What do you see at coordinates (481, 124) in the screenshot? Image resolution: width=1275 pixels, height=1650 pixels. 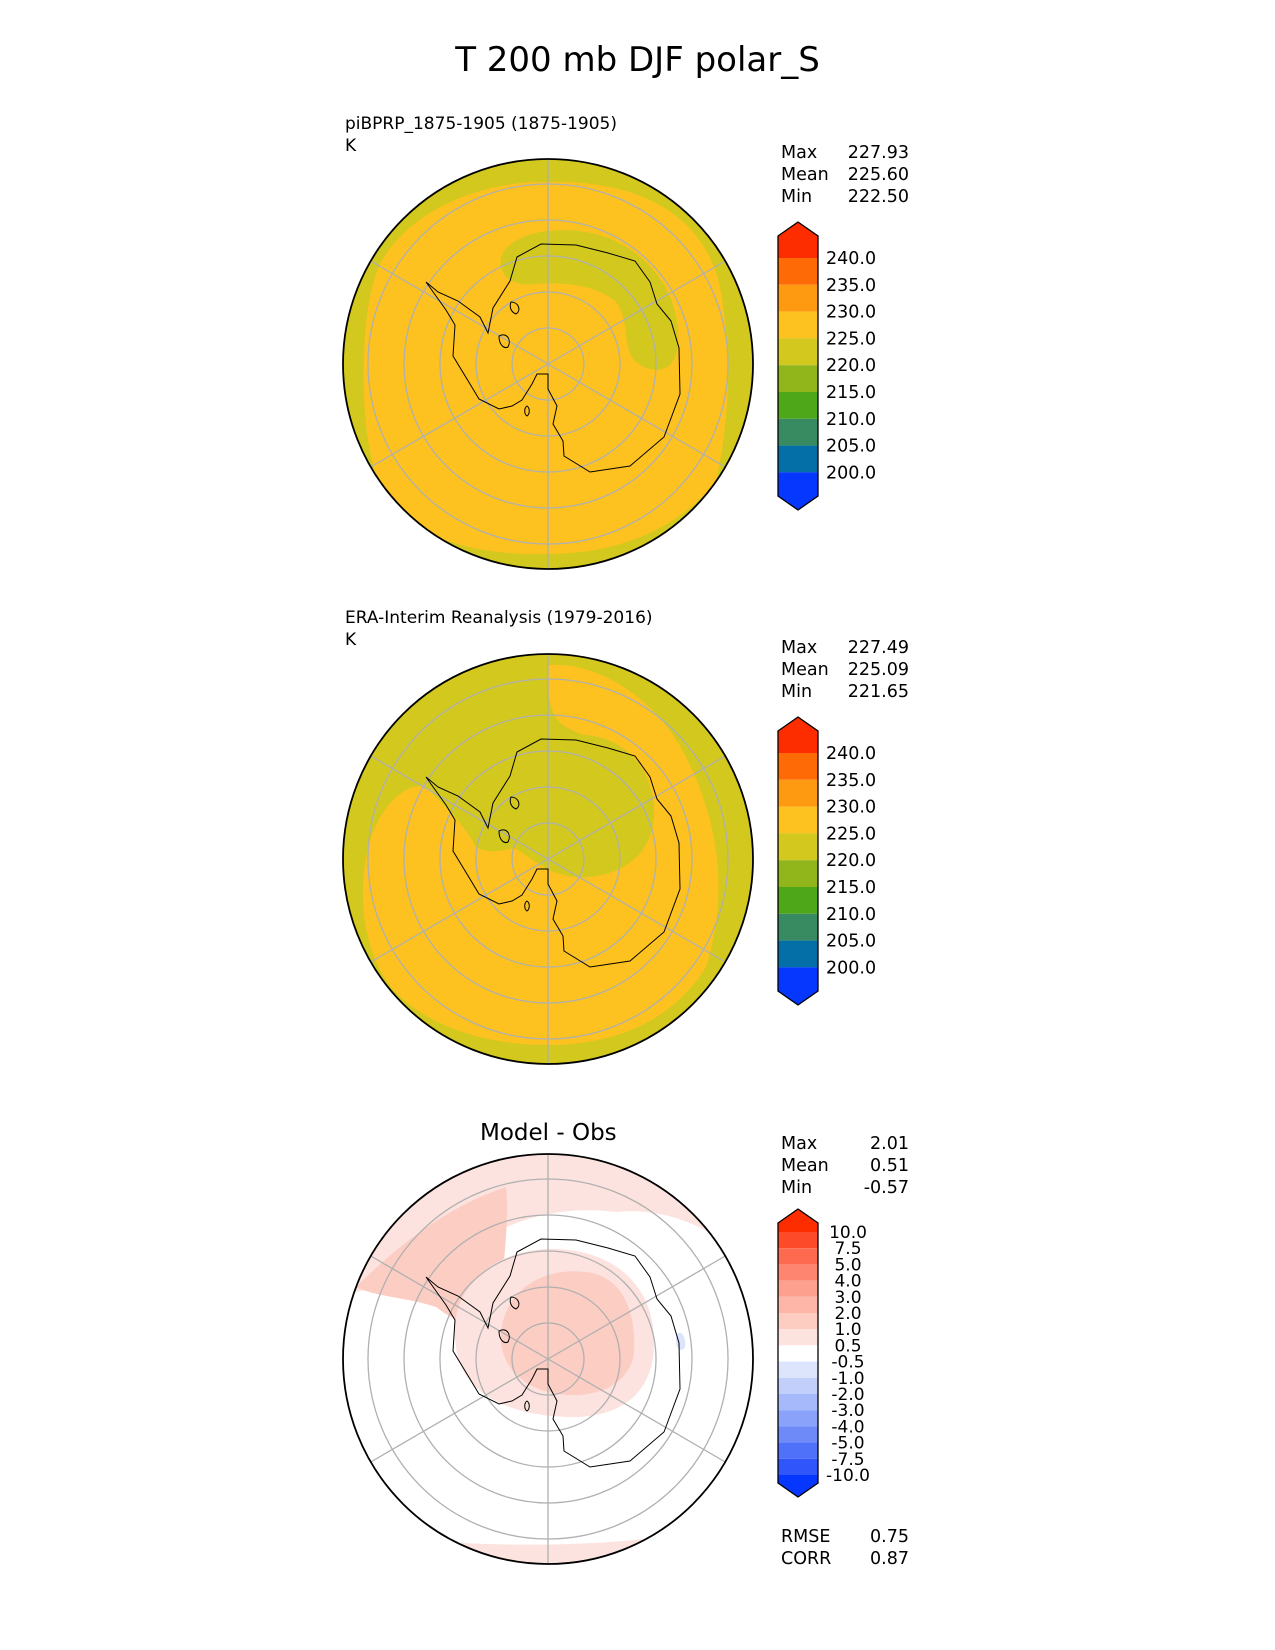 I see `panel1-model-name: piBPRP_1875-1905 (1875-1905)` at bounding box center [481, 124].